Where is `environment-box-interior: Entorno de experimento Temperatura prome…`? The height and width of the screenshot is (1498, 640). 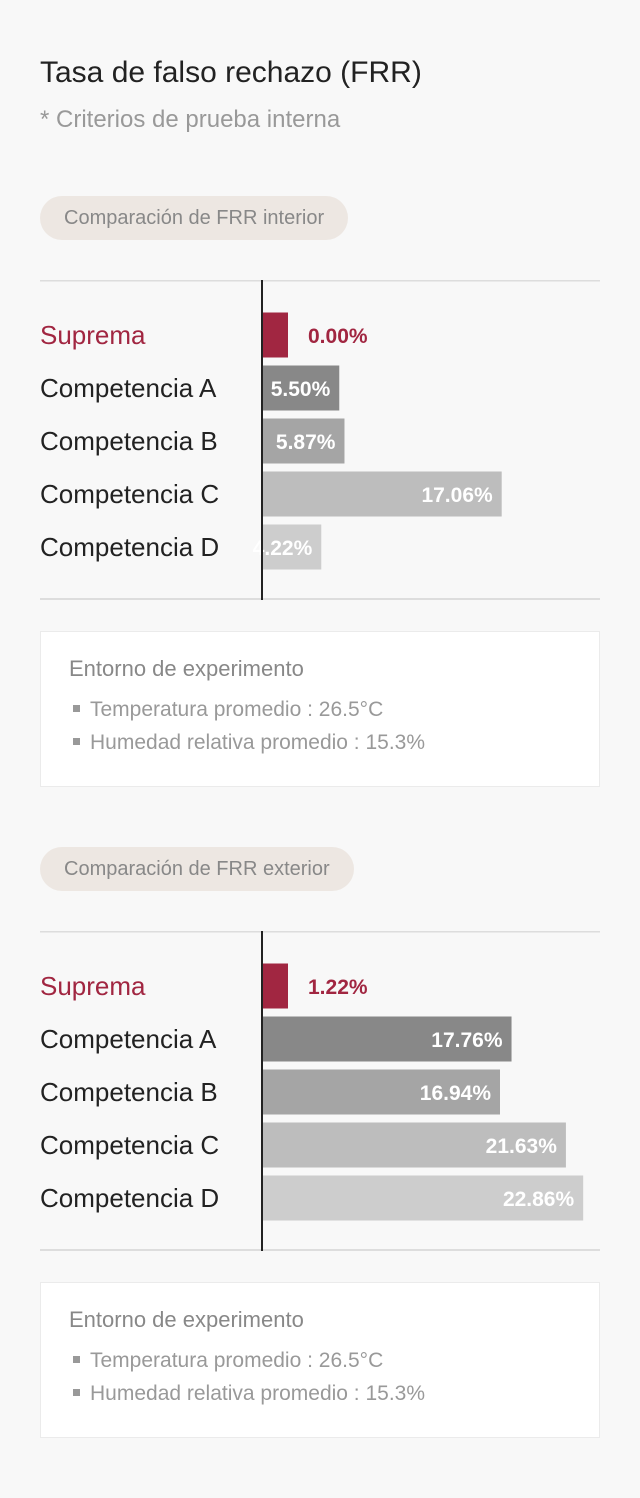
environment-box-interior: Entorno de experimento Temperatura prome… is located at coordinates (320, 709).